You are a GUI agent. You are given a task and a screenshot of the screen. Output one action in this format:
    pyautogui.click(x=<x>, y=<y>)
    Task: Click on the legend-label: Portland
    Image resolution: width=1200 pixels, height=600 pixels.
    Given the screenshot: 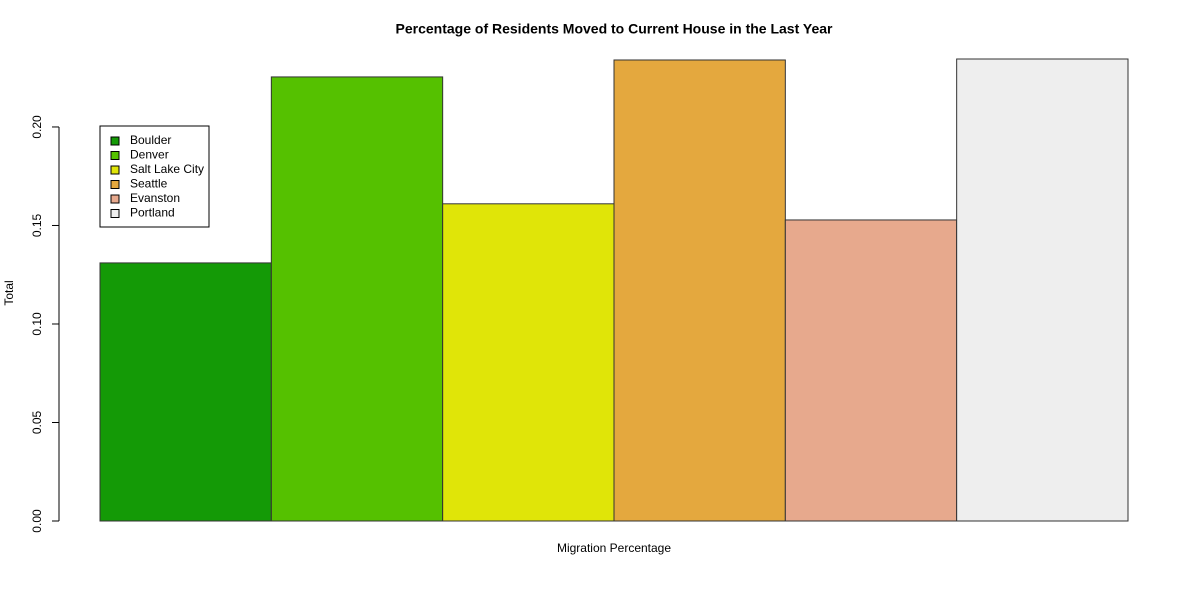 What is the action you would take?
    pyautogui.click(x=152, y=213)
    